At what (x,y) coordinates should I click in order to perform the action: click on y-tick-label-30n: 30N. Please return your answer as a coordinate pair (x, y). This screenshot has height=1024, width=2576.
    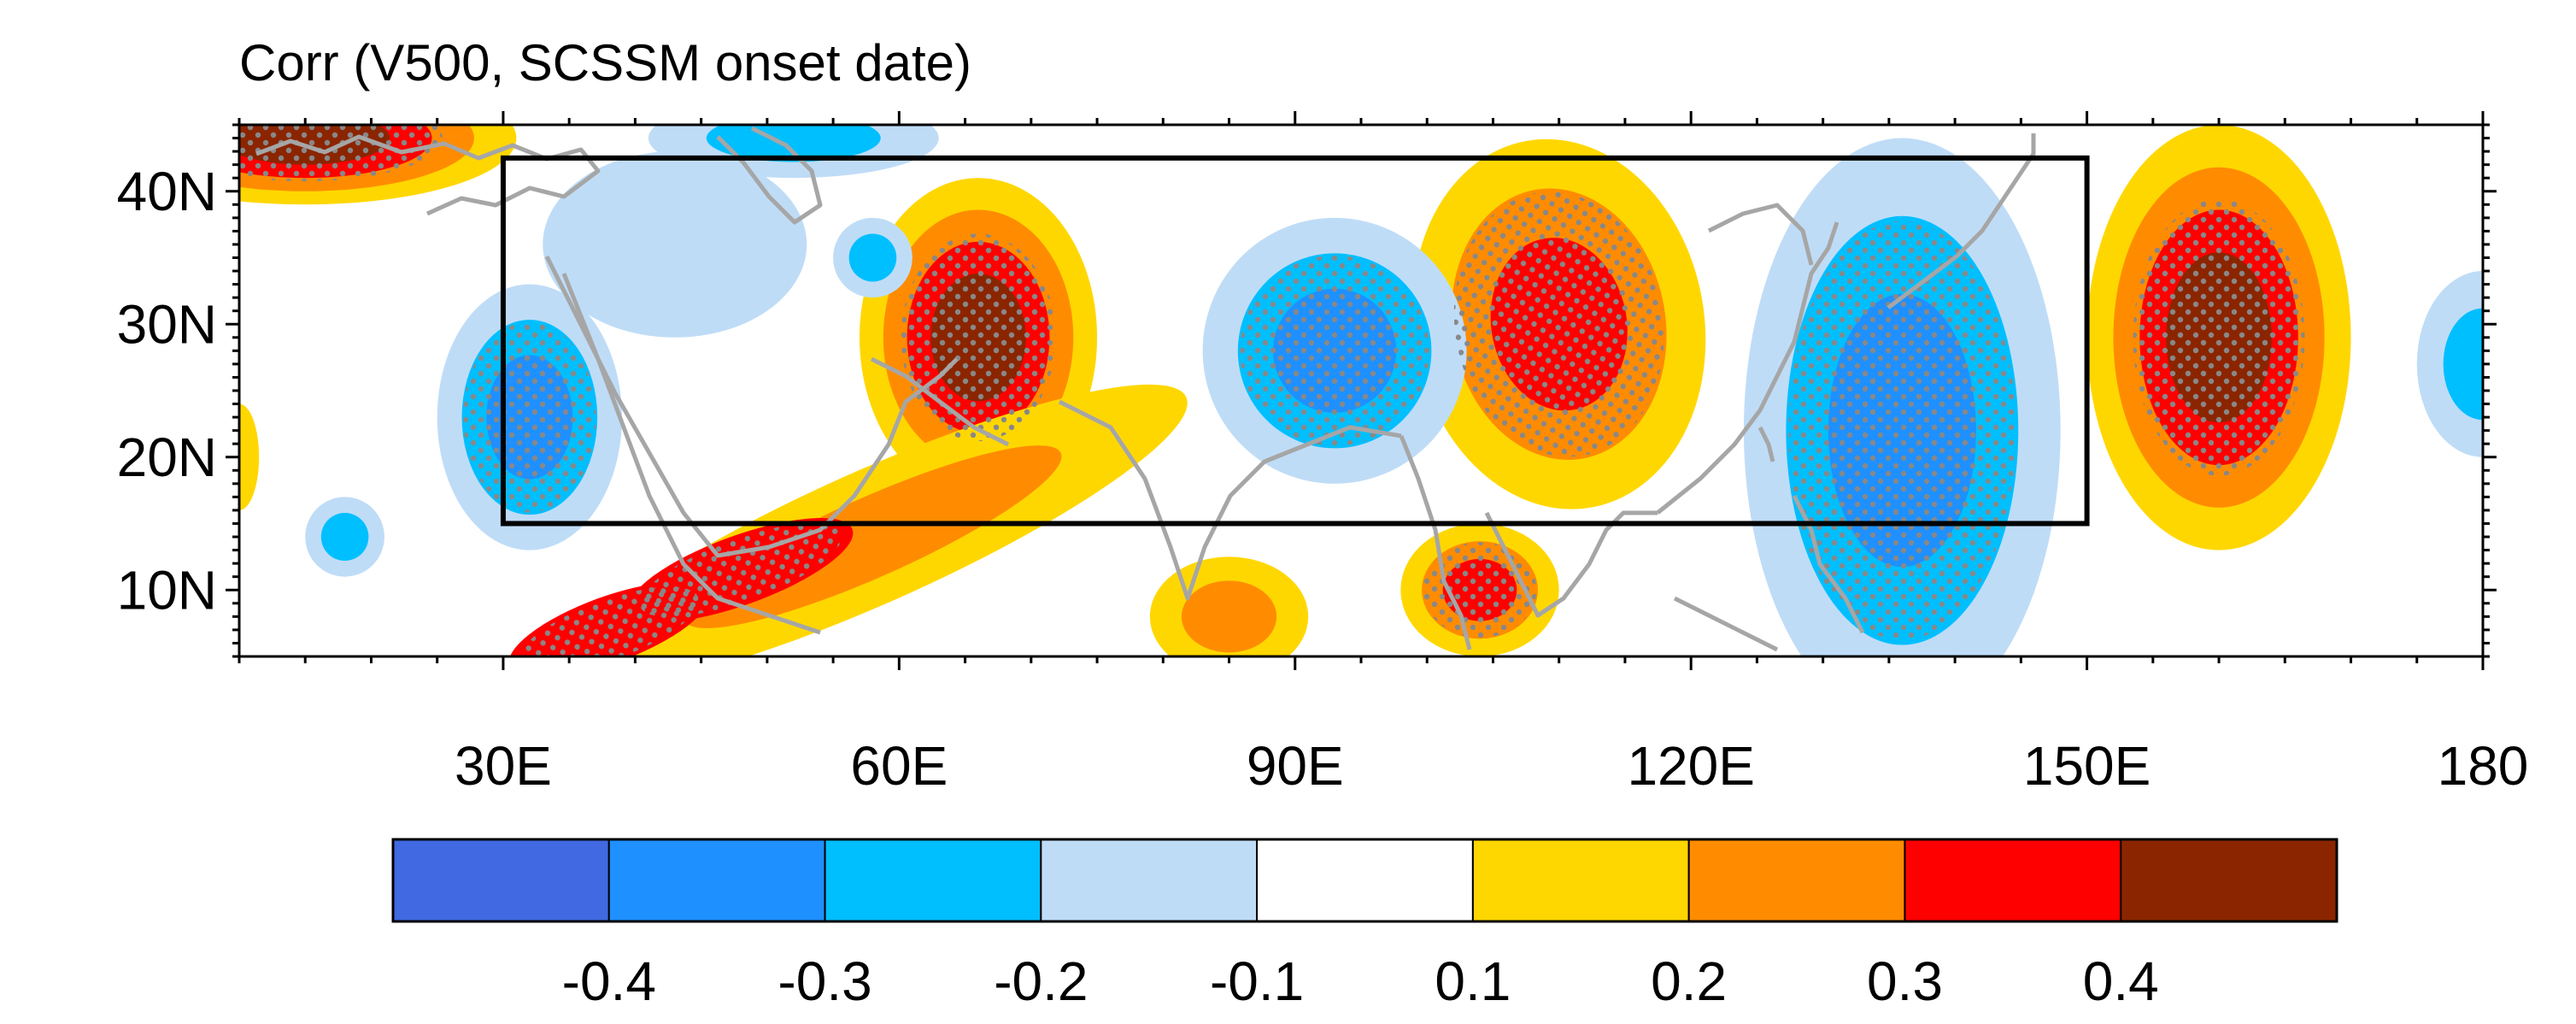
    Looking at the image, I should click on (167, 324).